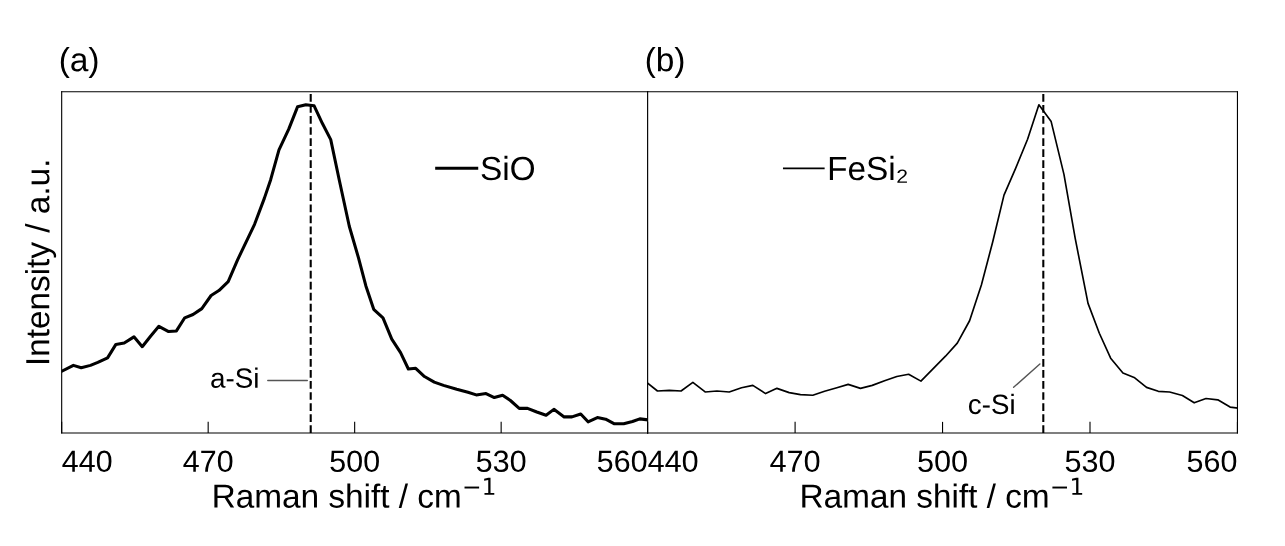 This screenshot has height=546, width=1285. I want to click on legend-label: SiO, so click(508, 168).